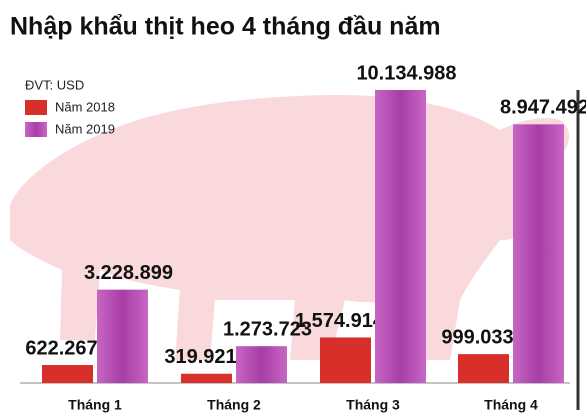  I want to click on x-tick-label: Tháng 4, so click(511, 405).